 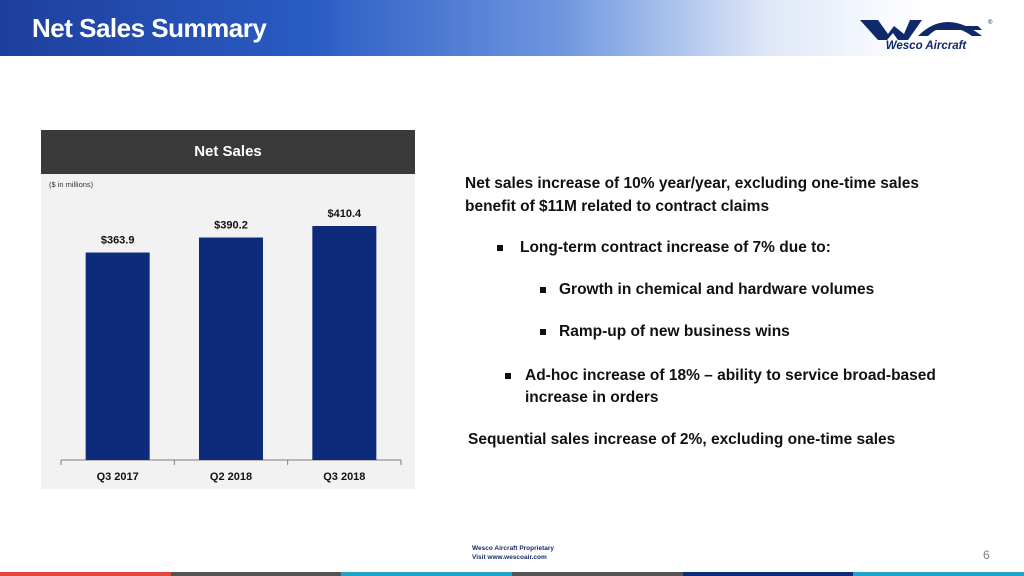 I want to click on registered-mark: ®, so click(x=990, y=22).